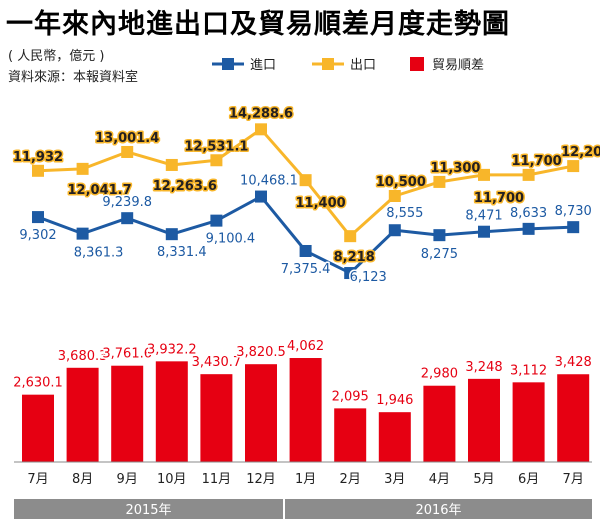 The width and height of the screenshot is (600, 523). Describe the element at coordinates (216, 146) in the screenshot. I see `export-data-label: 12,531.1` at that location.